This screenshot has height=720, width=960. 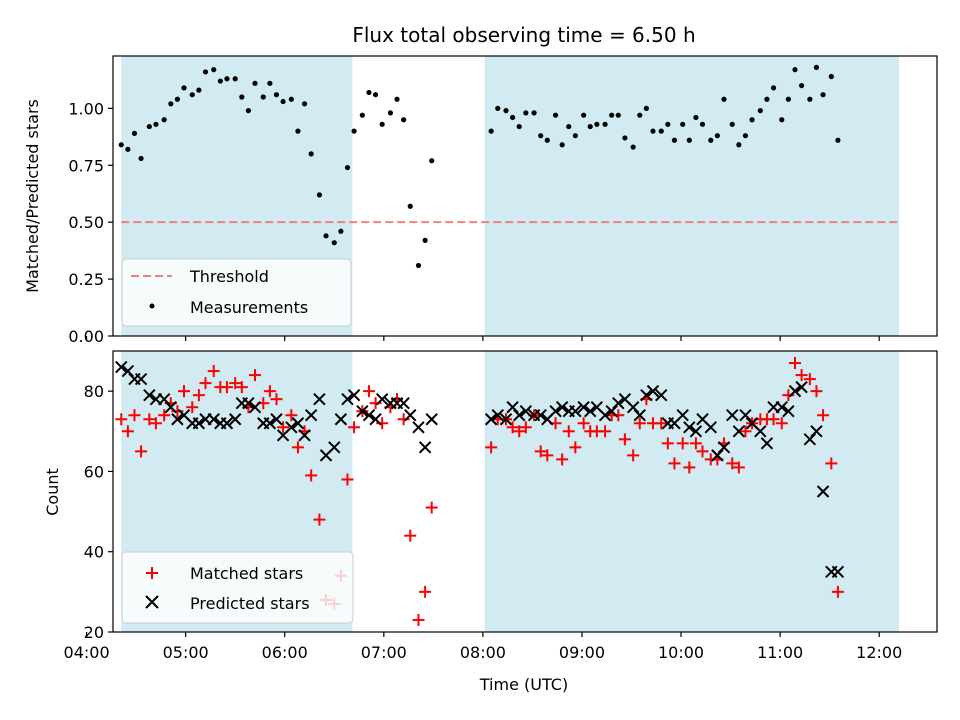 I want to click on y-tick-label: 0.50, so click(x=86, y=222).